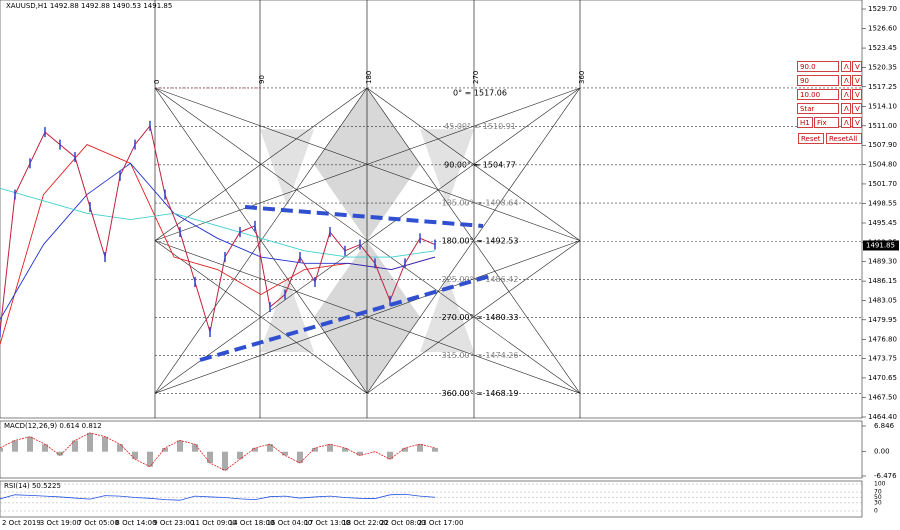 The image size is (900, 530). What do you see at coordinates (878, 492) in the screenshot?
I see `rsi-tick-label: 70` at bounding box center [878, 492].